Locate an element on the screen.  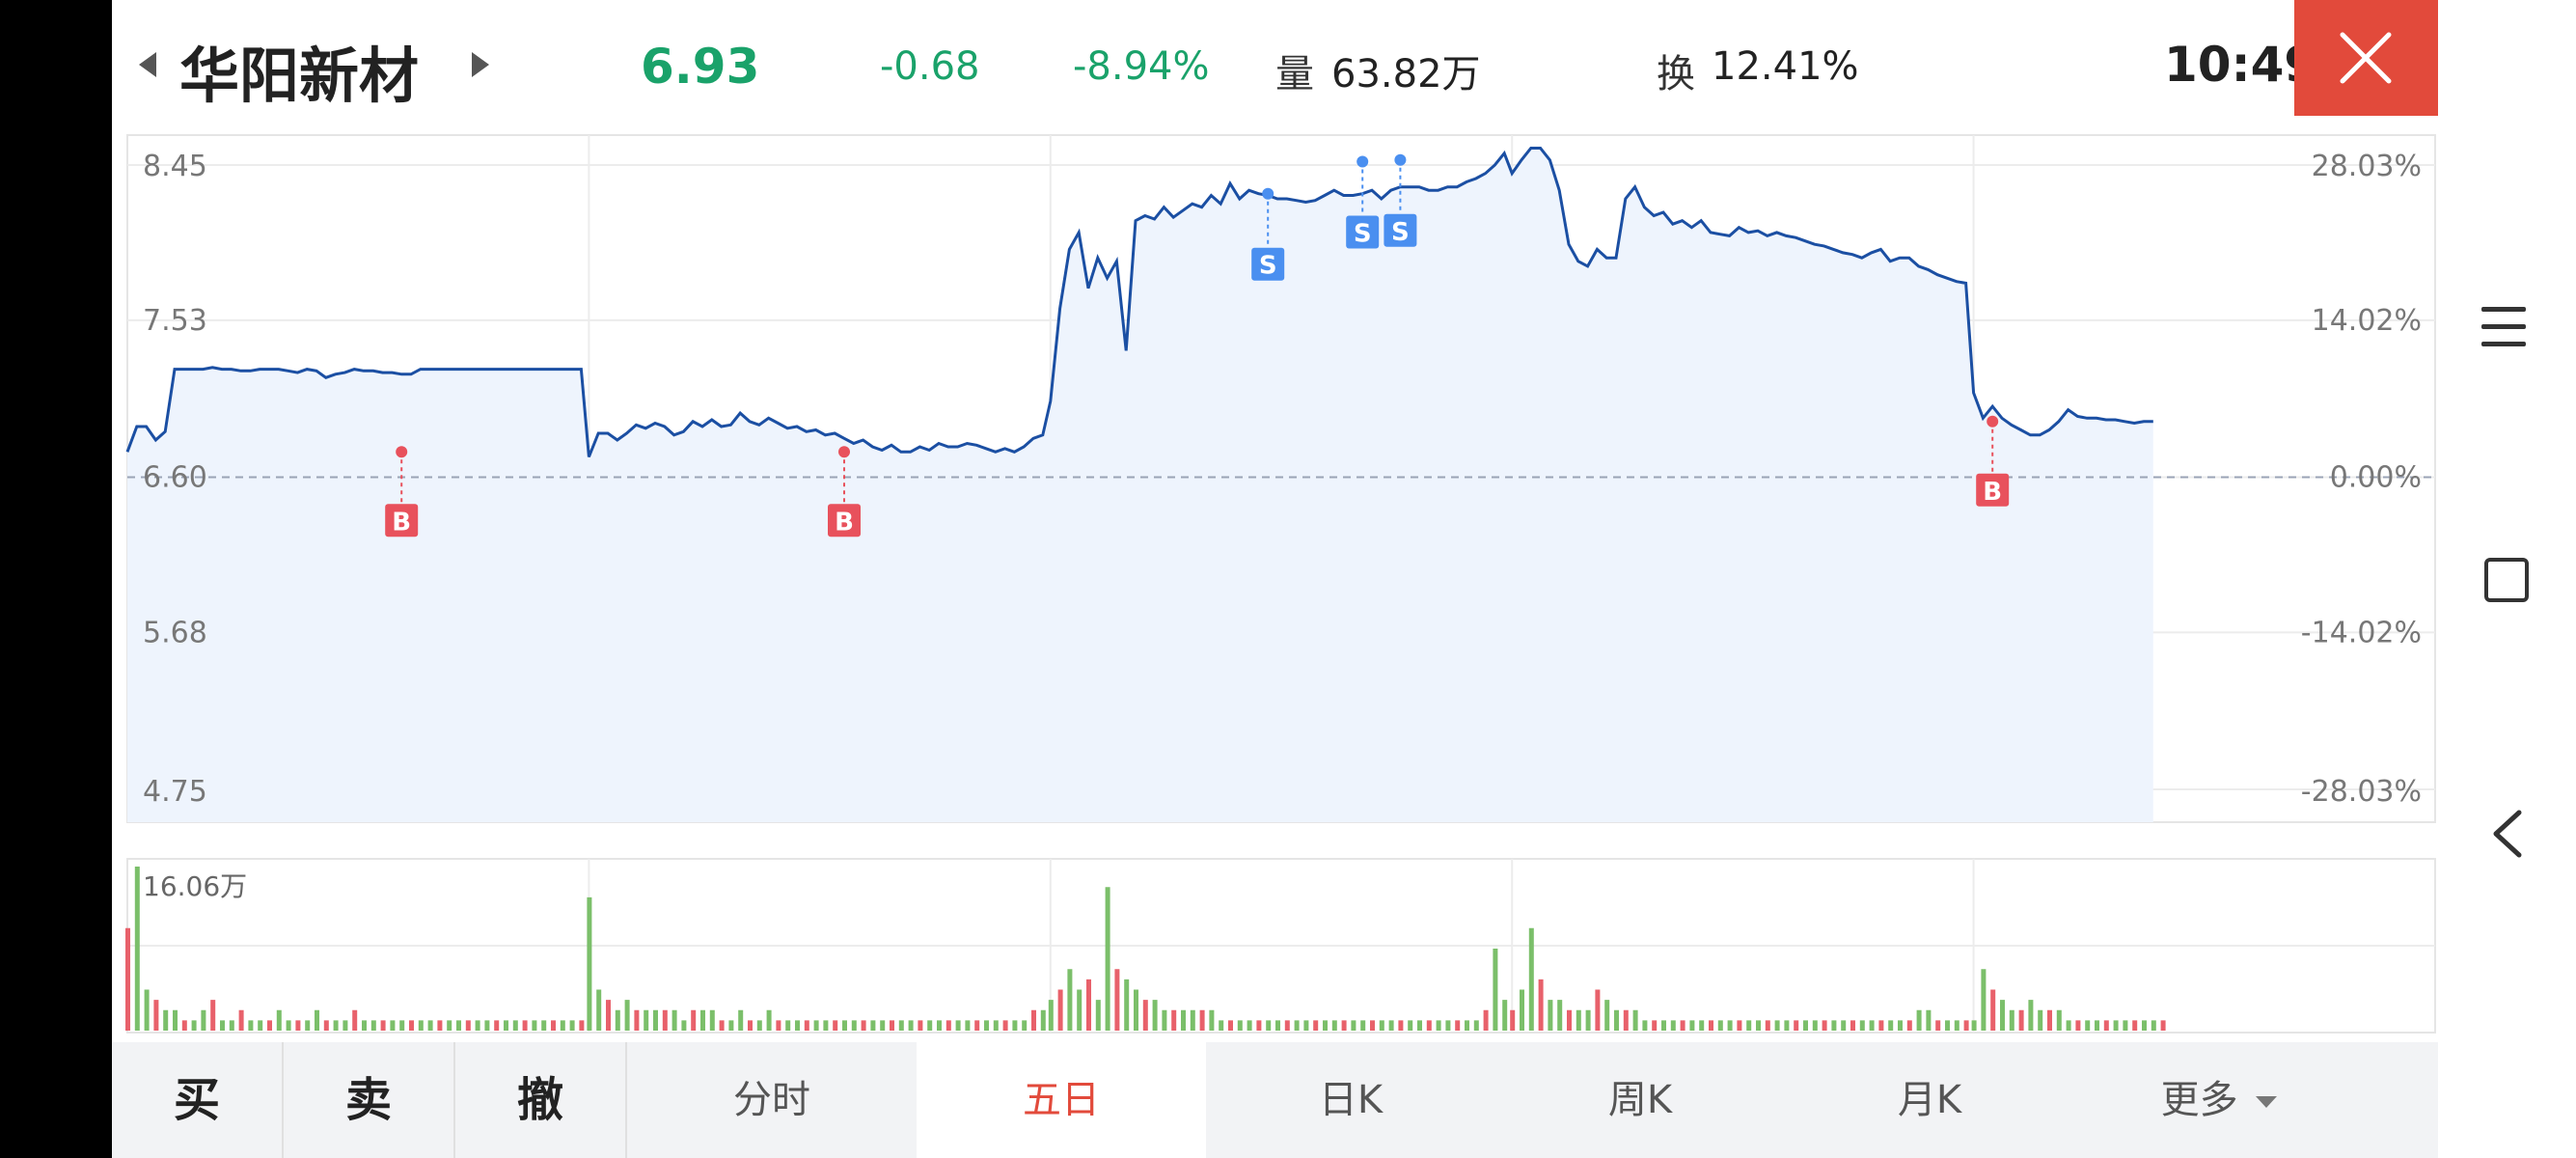
y-tick-right: 14.02% is located at coordinates (2367, 321).